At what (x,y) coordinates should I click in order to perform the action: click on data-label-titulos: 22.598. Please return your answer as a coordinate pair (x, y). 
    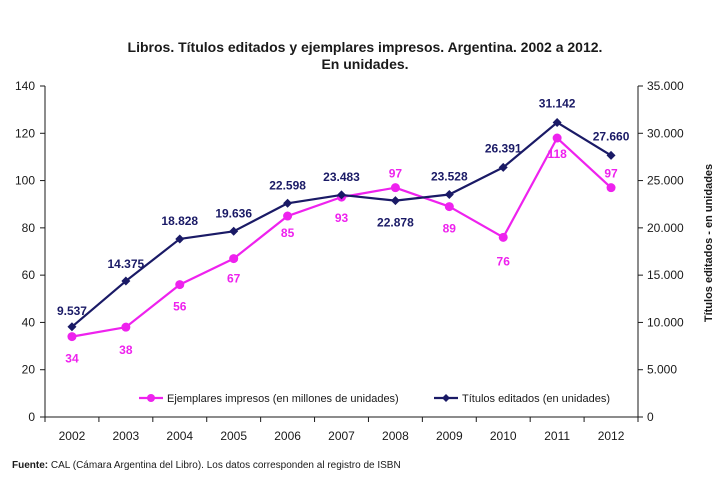
    Looking at the image, I should click on (287, 185).